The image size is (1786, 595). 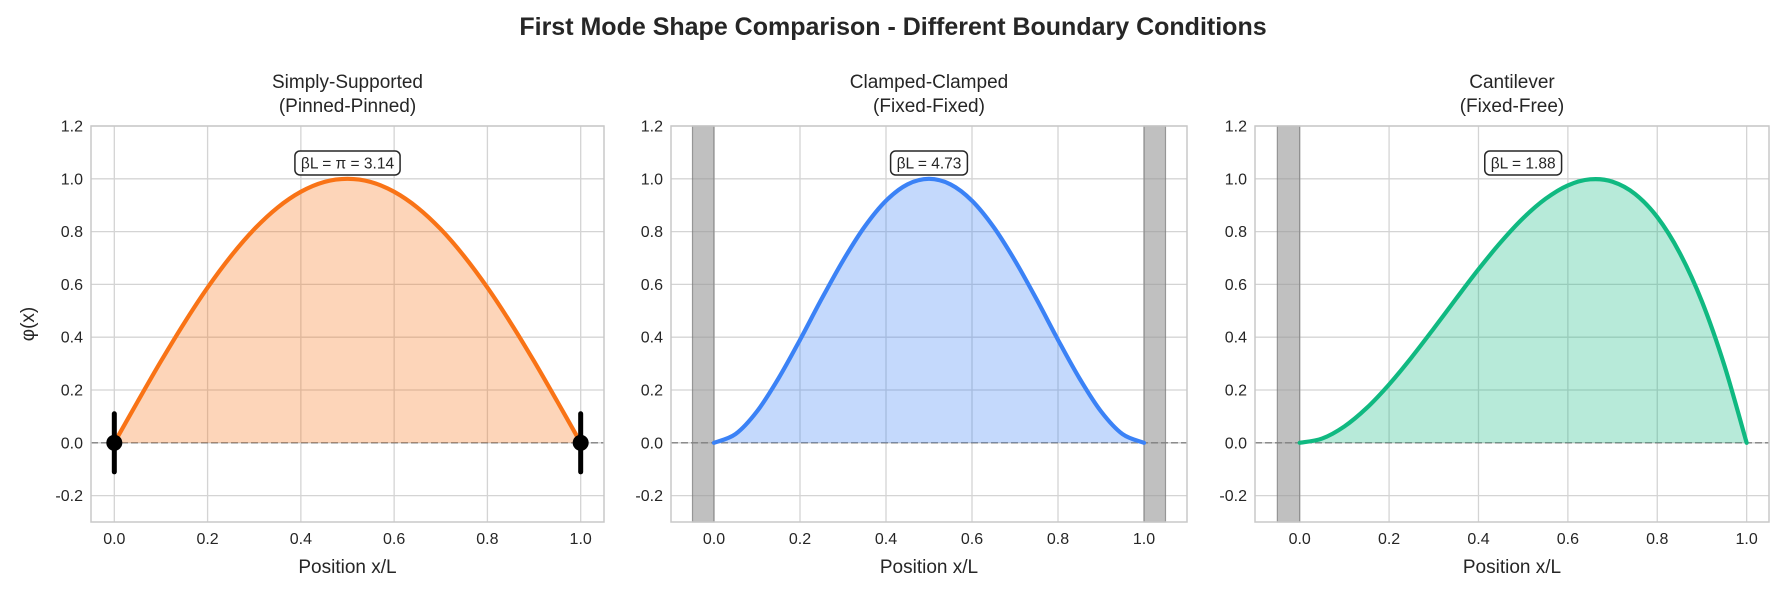 I want to click on annotation-text: βL = π = 3.14, so click(x=348, y=163).